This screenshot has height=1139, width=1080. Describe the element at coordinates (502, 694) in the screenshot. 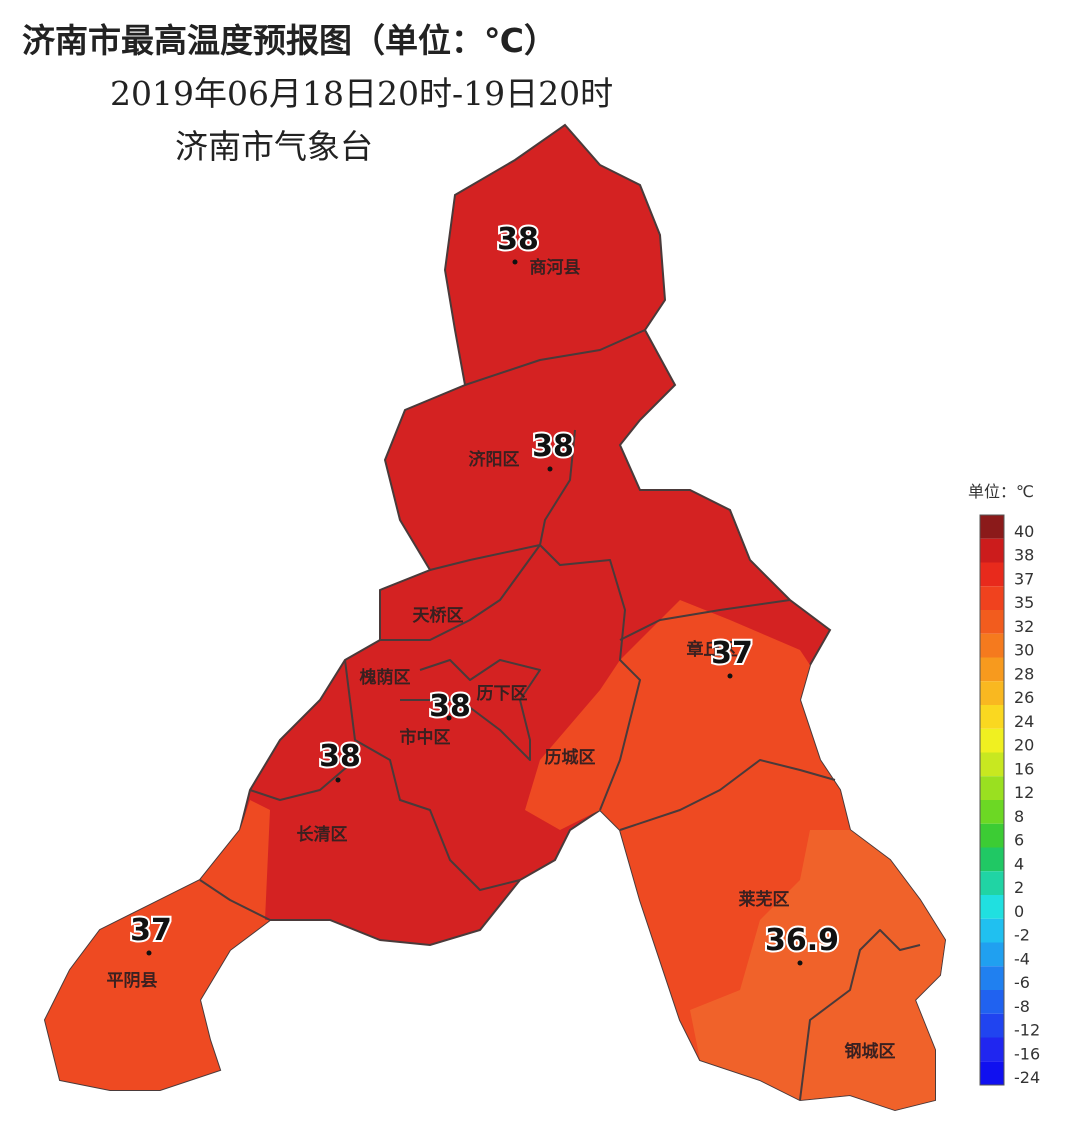

I see `district-label: 历下区` at that location.